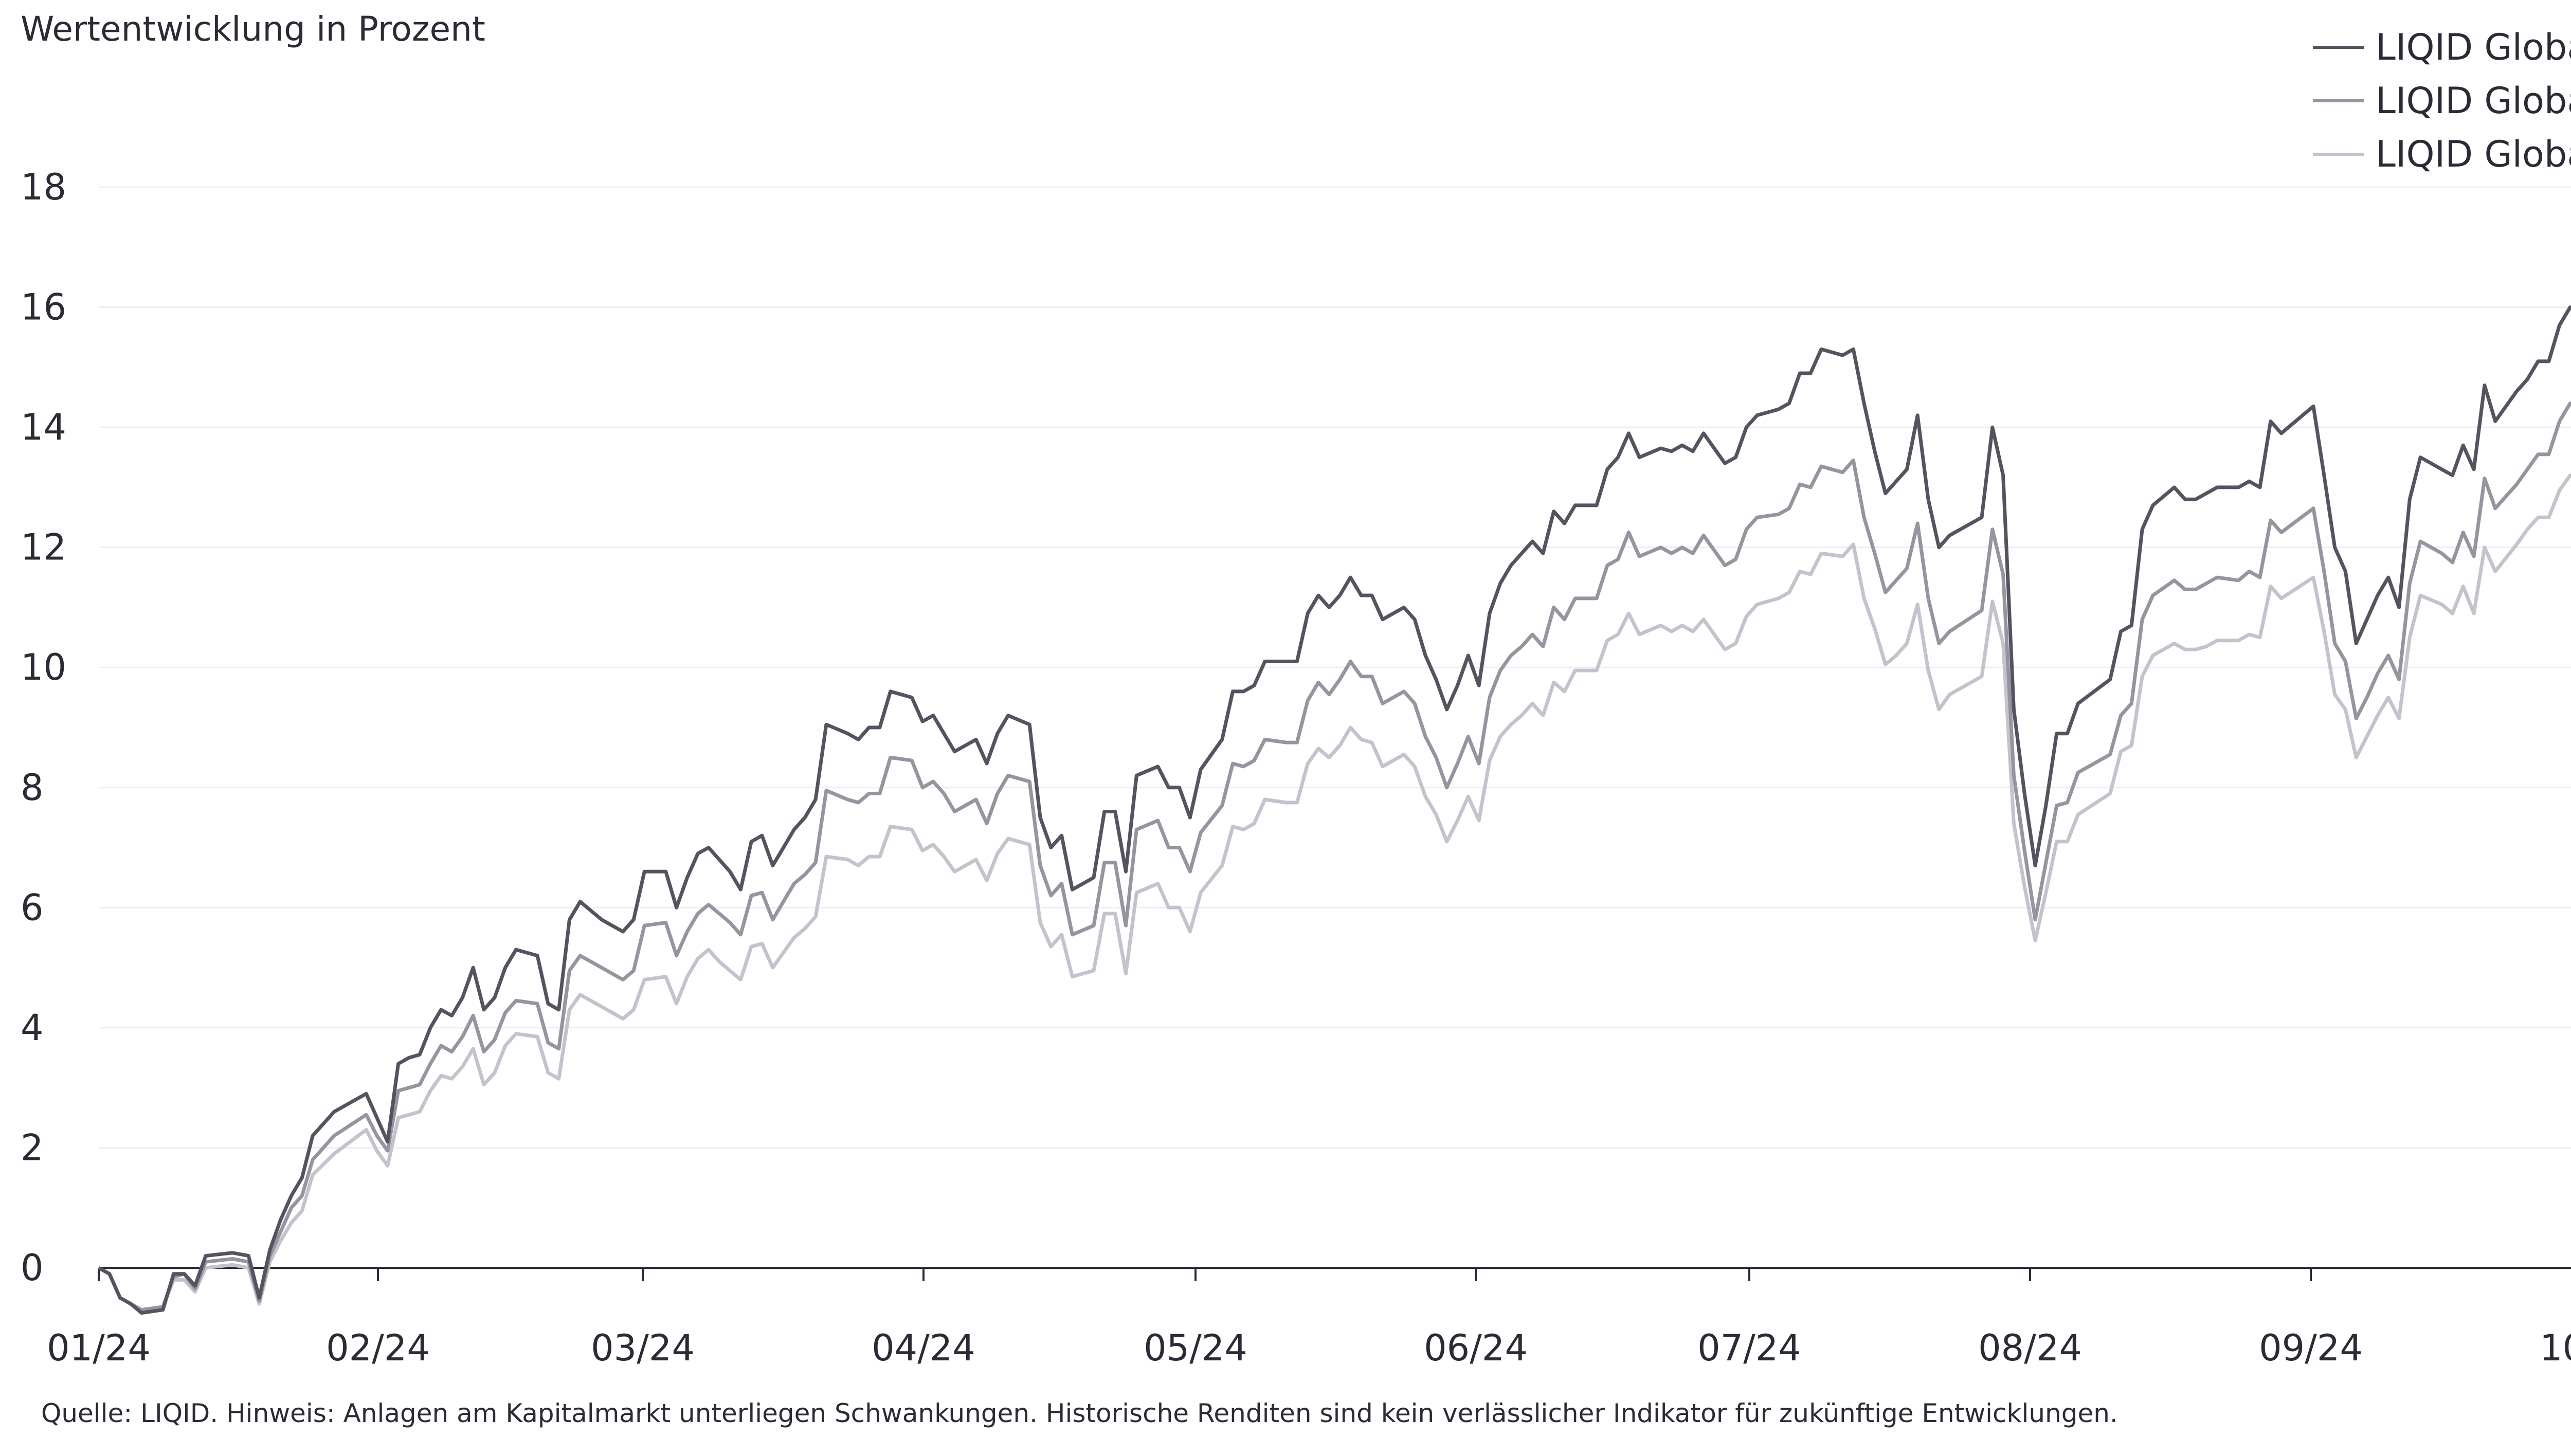  Describe the element at coordinates (32, 908) in the screenshot. I see `y-tick-label: 6` at that location.